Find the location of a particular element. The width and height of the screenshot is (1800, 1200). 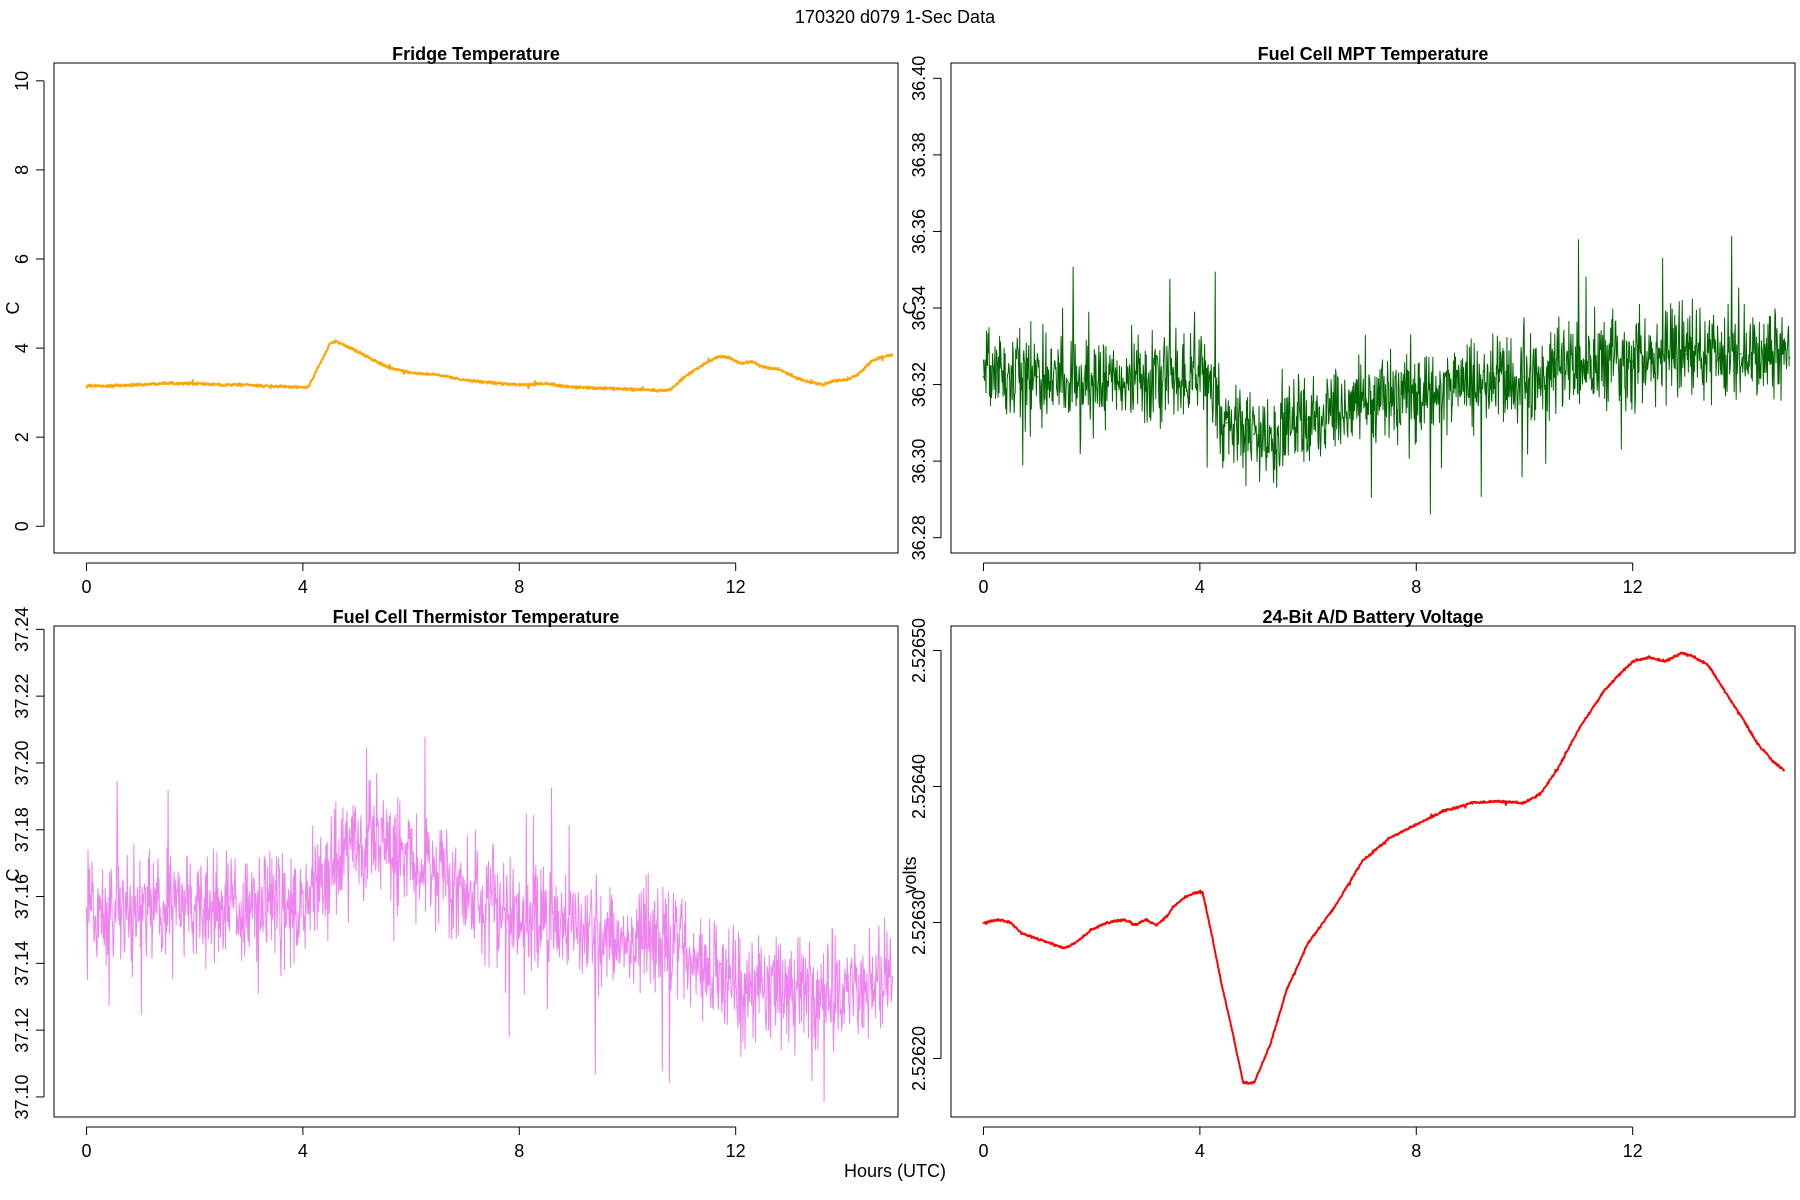

panel-title: Fridge Temperature is located at coordinates (476, 54).